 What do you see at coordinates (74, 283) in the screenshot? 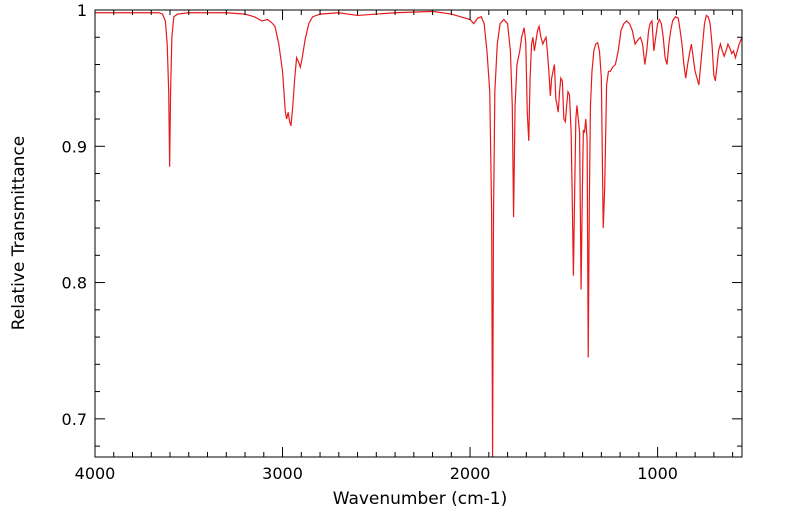
I see `y-tick-label: 0.8` at bounding box center [74, 283].